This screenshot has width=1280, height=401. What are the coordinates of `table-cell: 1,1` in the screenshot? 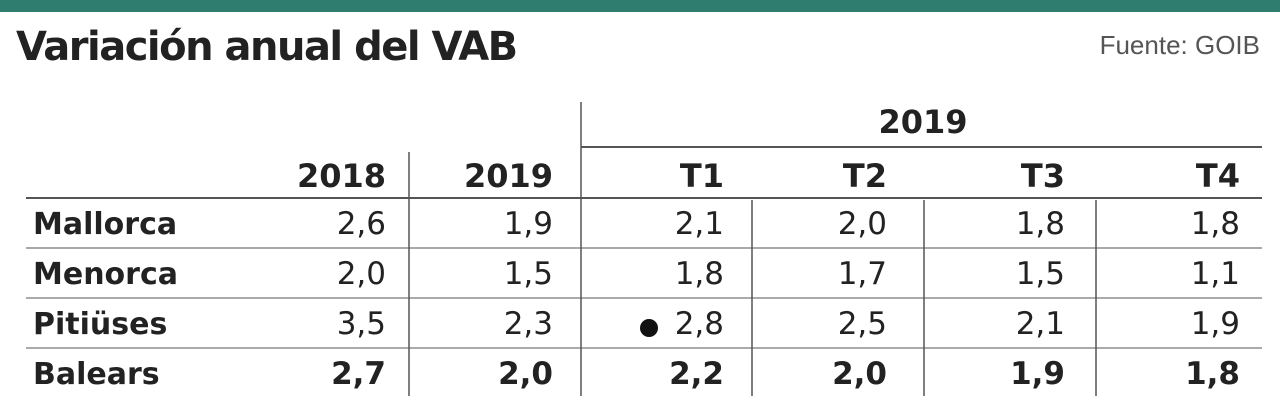 It's located at (1215, 274).